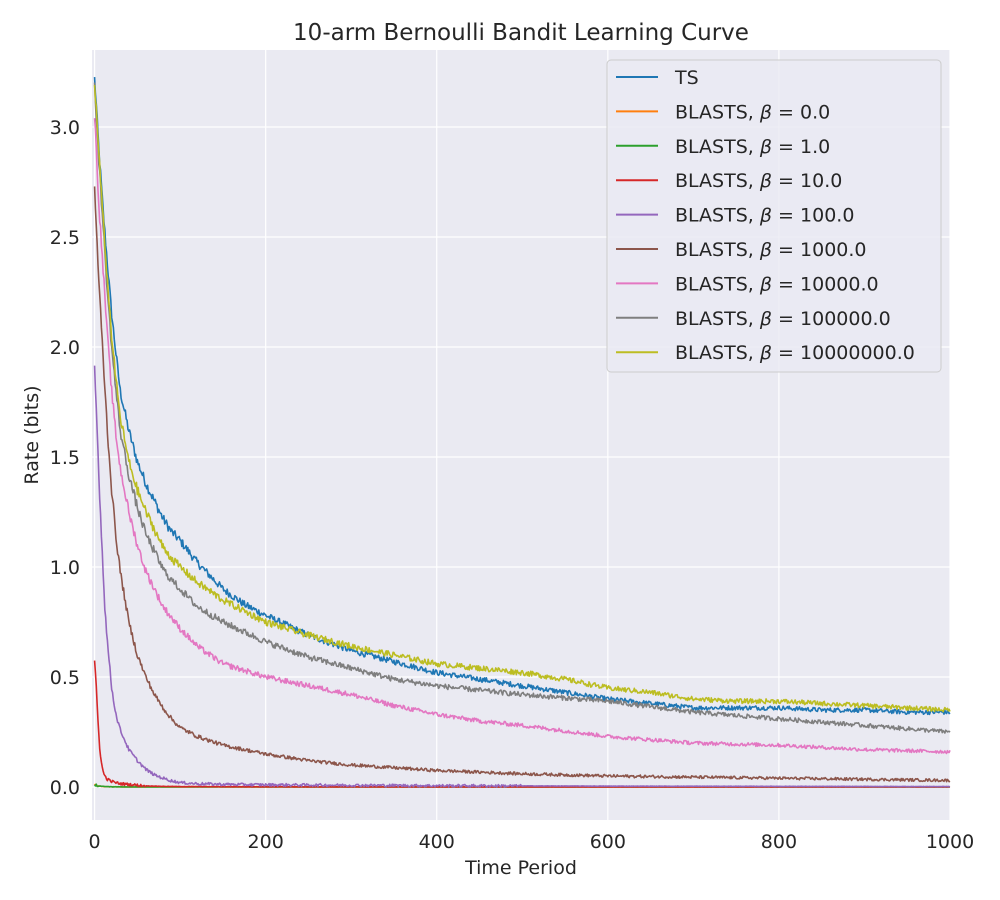 The width and height of the screenshot is (1000, 900). I want to click on x-tick-labels: 0 200 400 600 800 1000, so click(532, 842).